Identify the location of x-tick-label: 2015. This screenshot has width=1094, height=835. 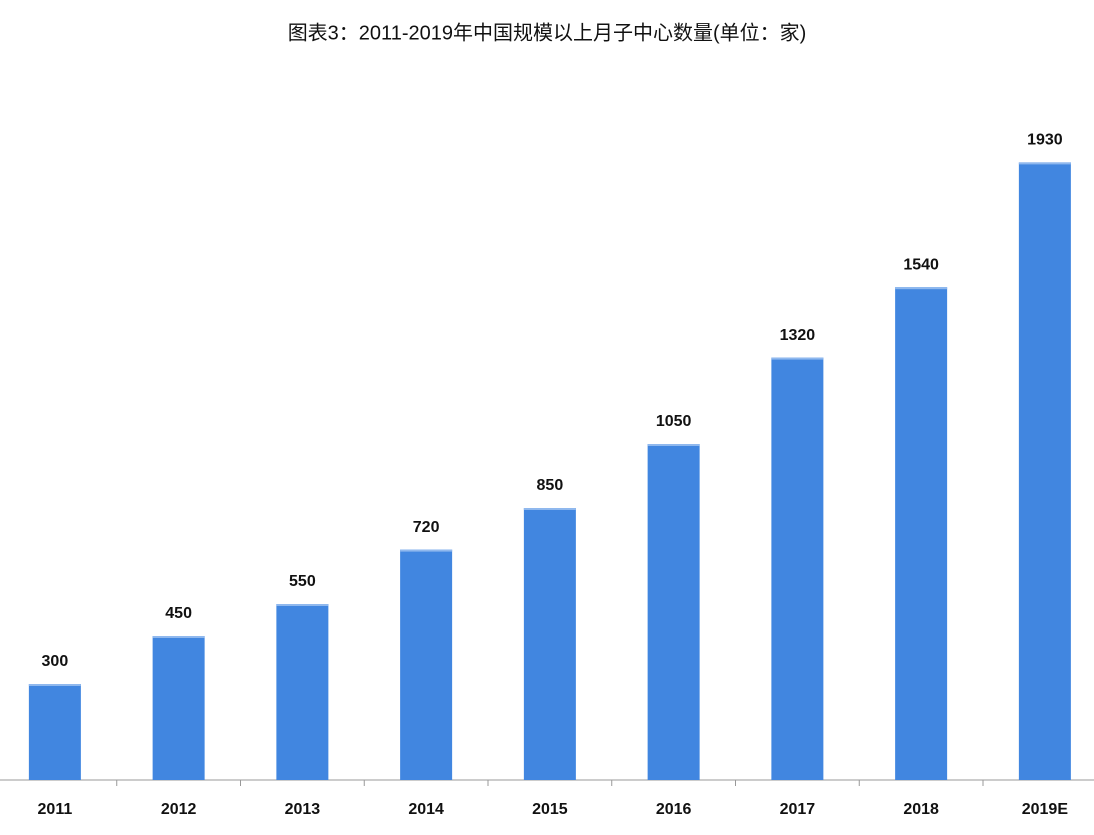
(550, 809).